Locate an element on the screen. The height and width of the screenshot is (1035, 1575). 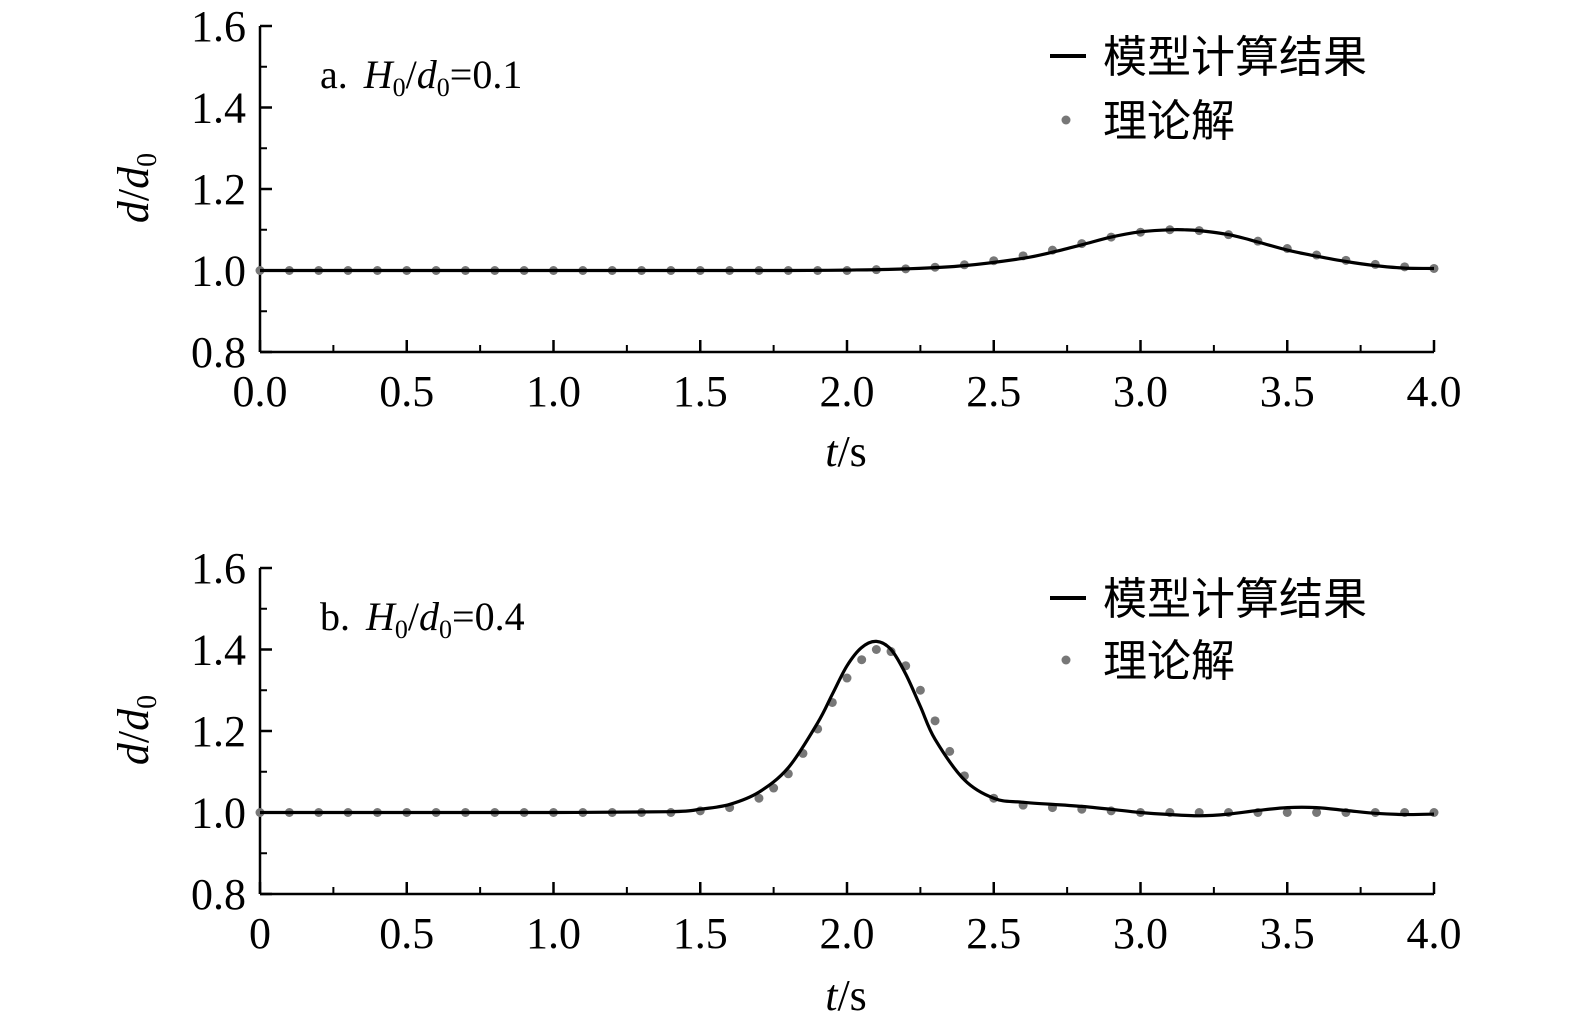
panel-b-label: b. H0/d0=0.4 is located at coordinates (422, 619).